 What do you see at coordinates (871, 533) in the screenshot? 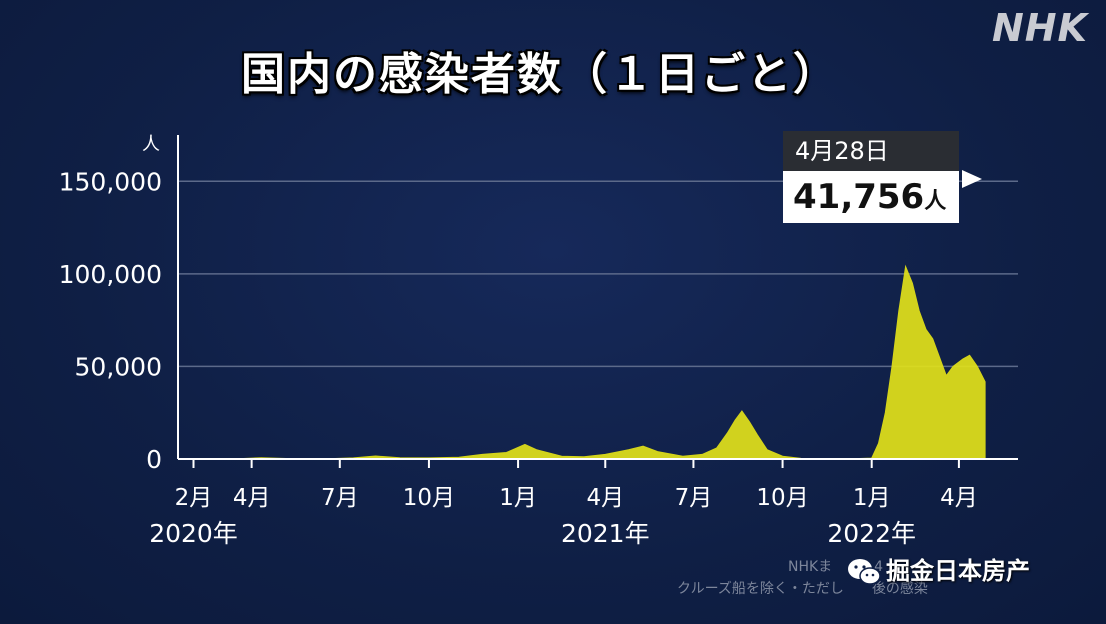
I see `year-label: 2022年` at bounding box center [871, 533].